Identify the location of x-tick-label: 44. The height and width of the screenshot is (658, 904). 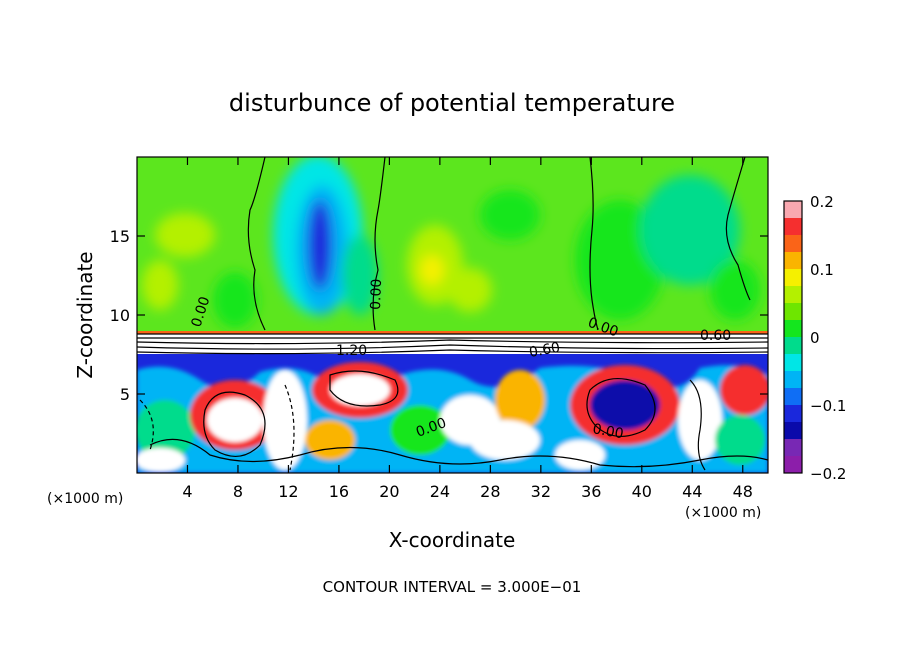
(692, 491).